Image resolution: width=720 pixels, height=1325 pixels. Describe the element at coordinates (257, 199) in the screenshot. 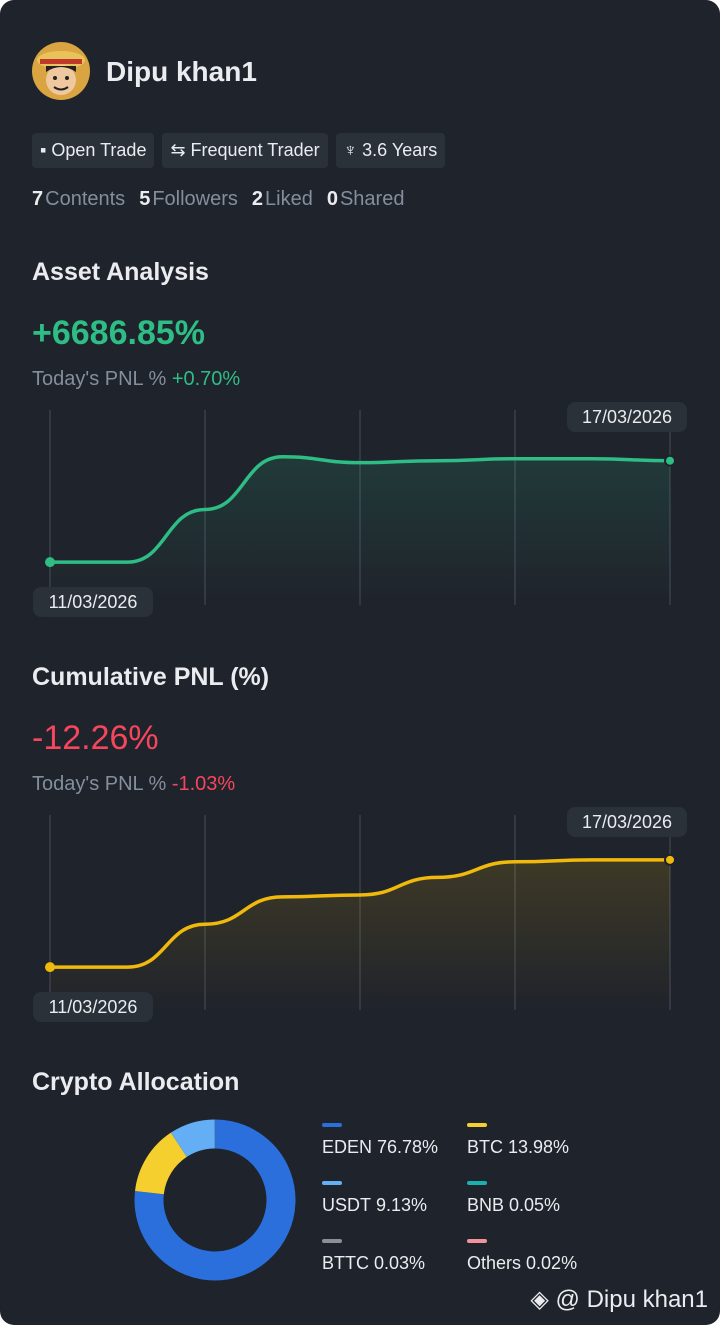

I see `stat-count: 2` at that location.